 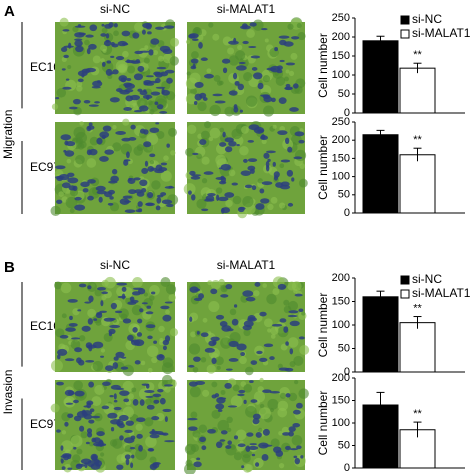 I want to click on y-tick-label: 50, so click(x=344, y=94).